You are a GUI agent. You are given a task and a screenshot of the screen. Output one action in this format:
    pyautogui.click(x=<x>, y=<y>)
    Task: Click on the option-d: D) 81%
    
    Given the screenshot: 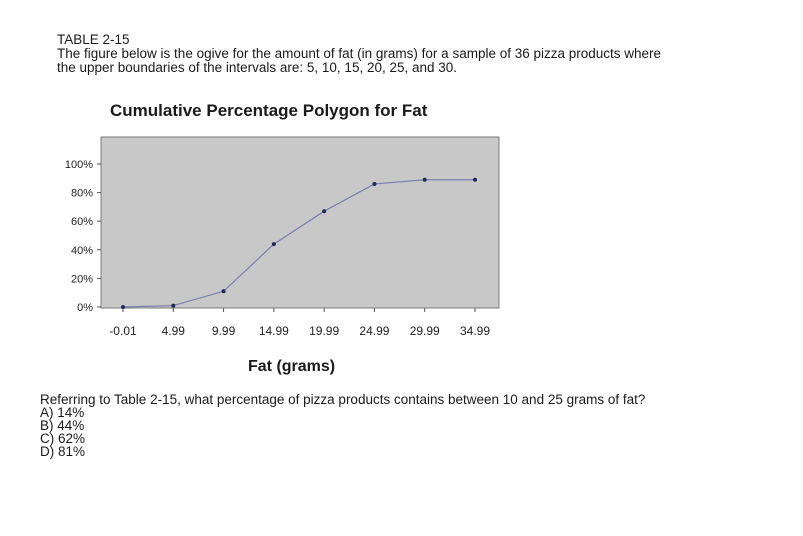 What is the action you would take?
    pyautogui.click(x=63, y=451)
    